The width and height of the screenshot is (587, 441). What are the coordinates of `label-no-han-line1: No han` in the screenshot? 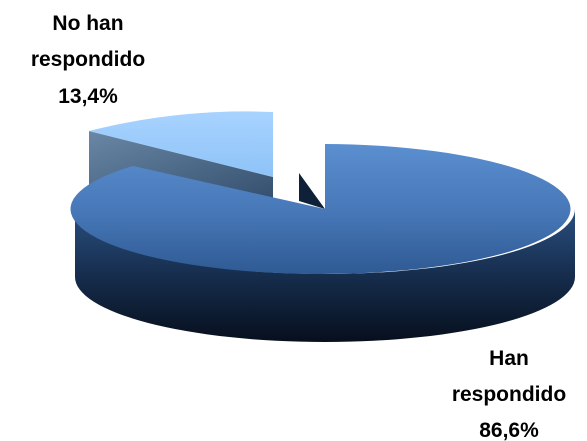 It's located at (87, 23).